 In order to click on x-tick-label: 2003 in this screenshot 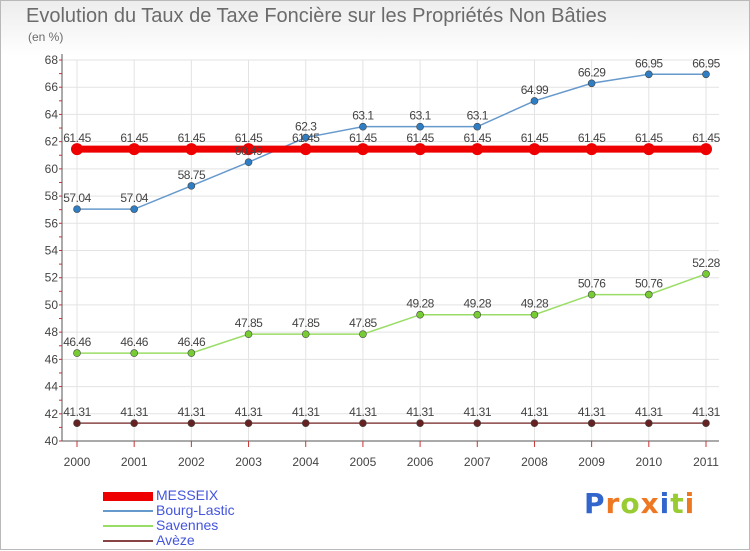, I will do `click(248, 462)`.